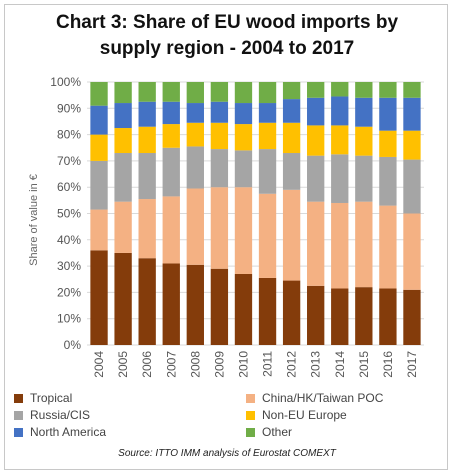 This screenshot has height=476, width=454. What do you see at coordinates (296, 415) in the screenshot?
I see `legend-item: Non-EU Europe` at bounding box center [296, 415].